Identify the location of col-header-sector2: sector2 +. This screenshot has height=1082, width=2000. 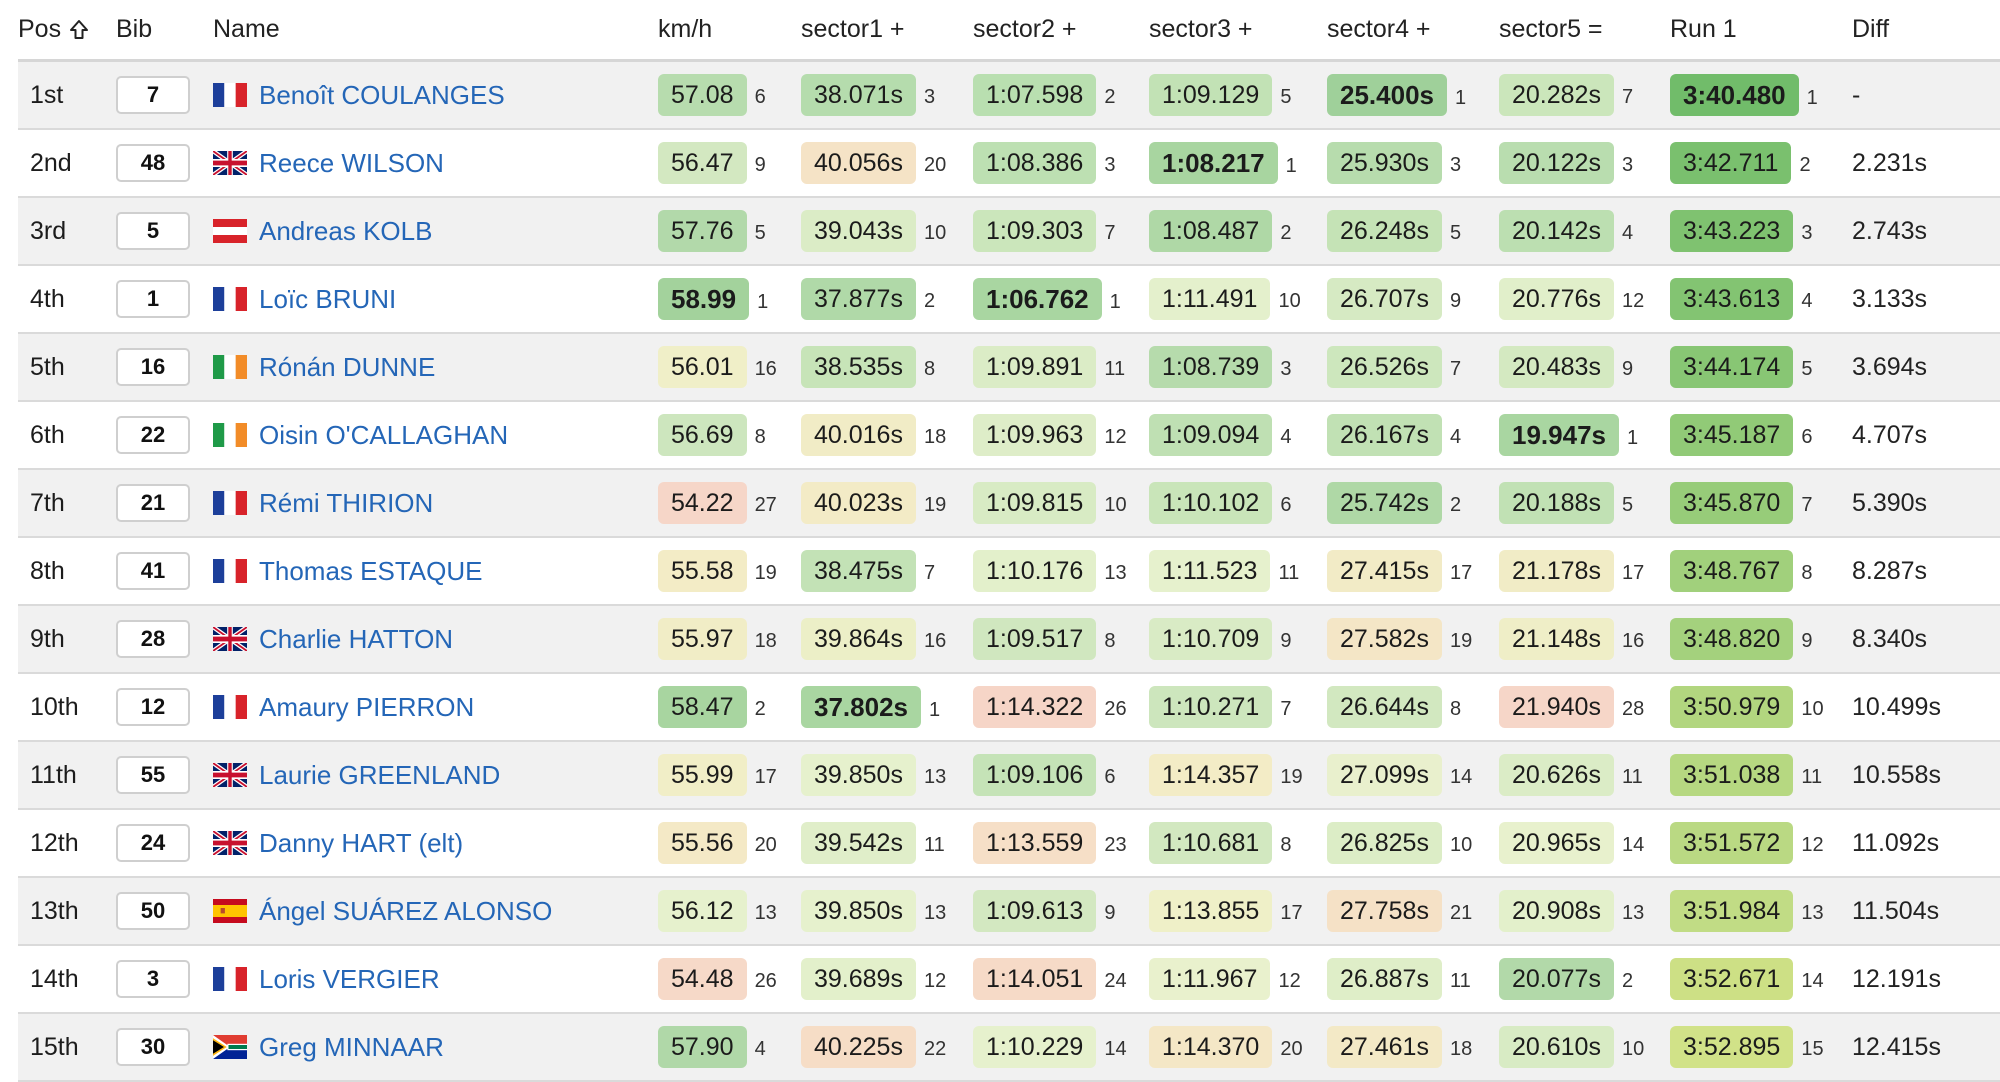
(1061, 31).